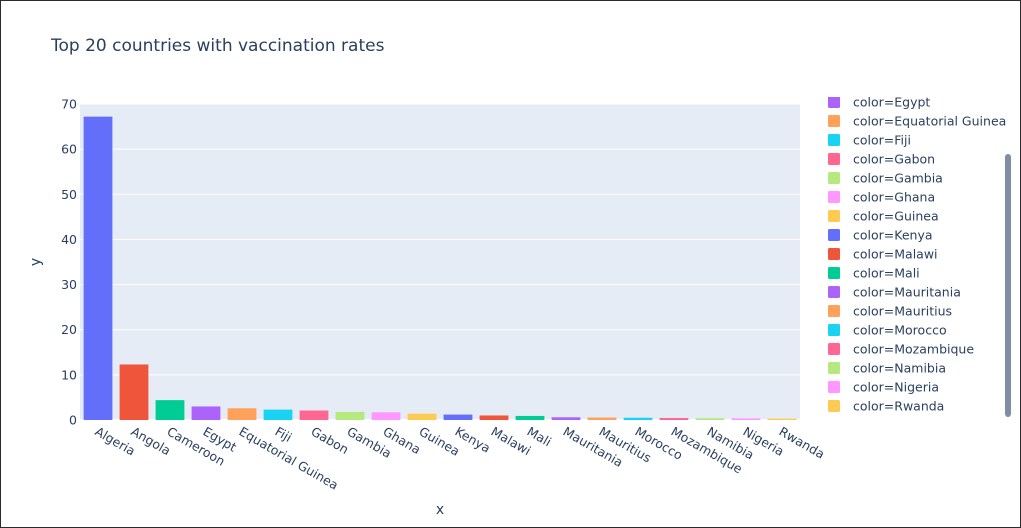 Image resolution: width=1021 pixels, height=528 pixels. Describe the element at coordinates (913, 349) in the screenshot. I see `legend-label: color=Mozambique` at that location.